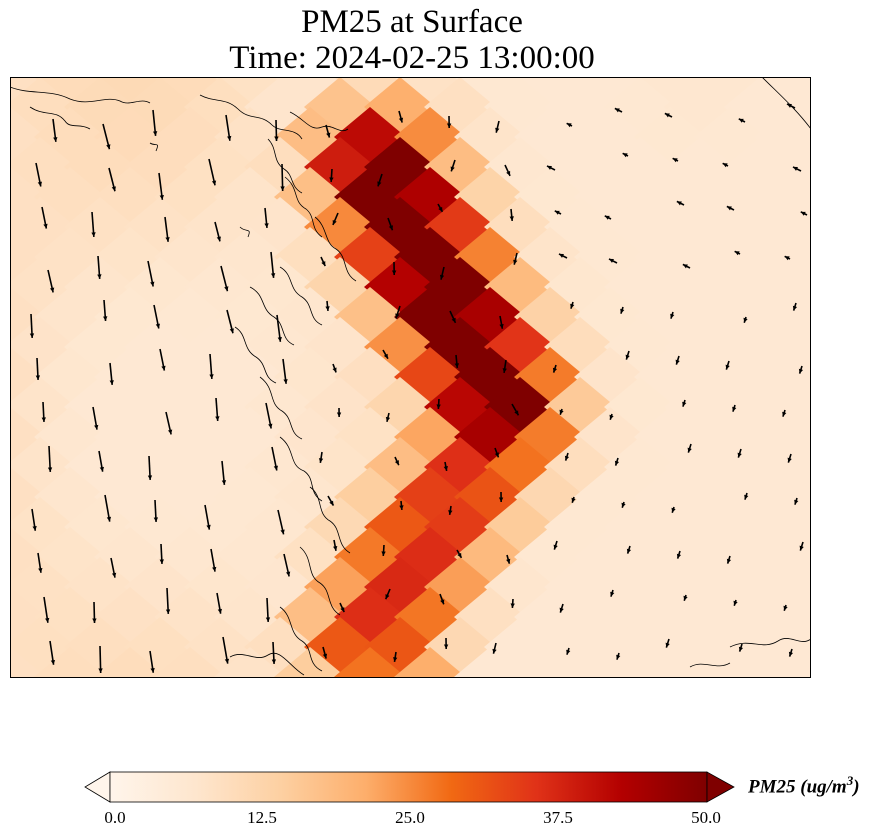 The width and height of the screenshot is (884, 839). I want to click on colorbar-tick-label: 0.0, so click(115, 817).